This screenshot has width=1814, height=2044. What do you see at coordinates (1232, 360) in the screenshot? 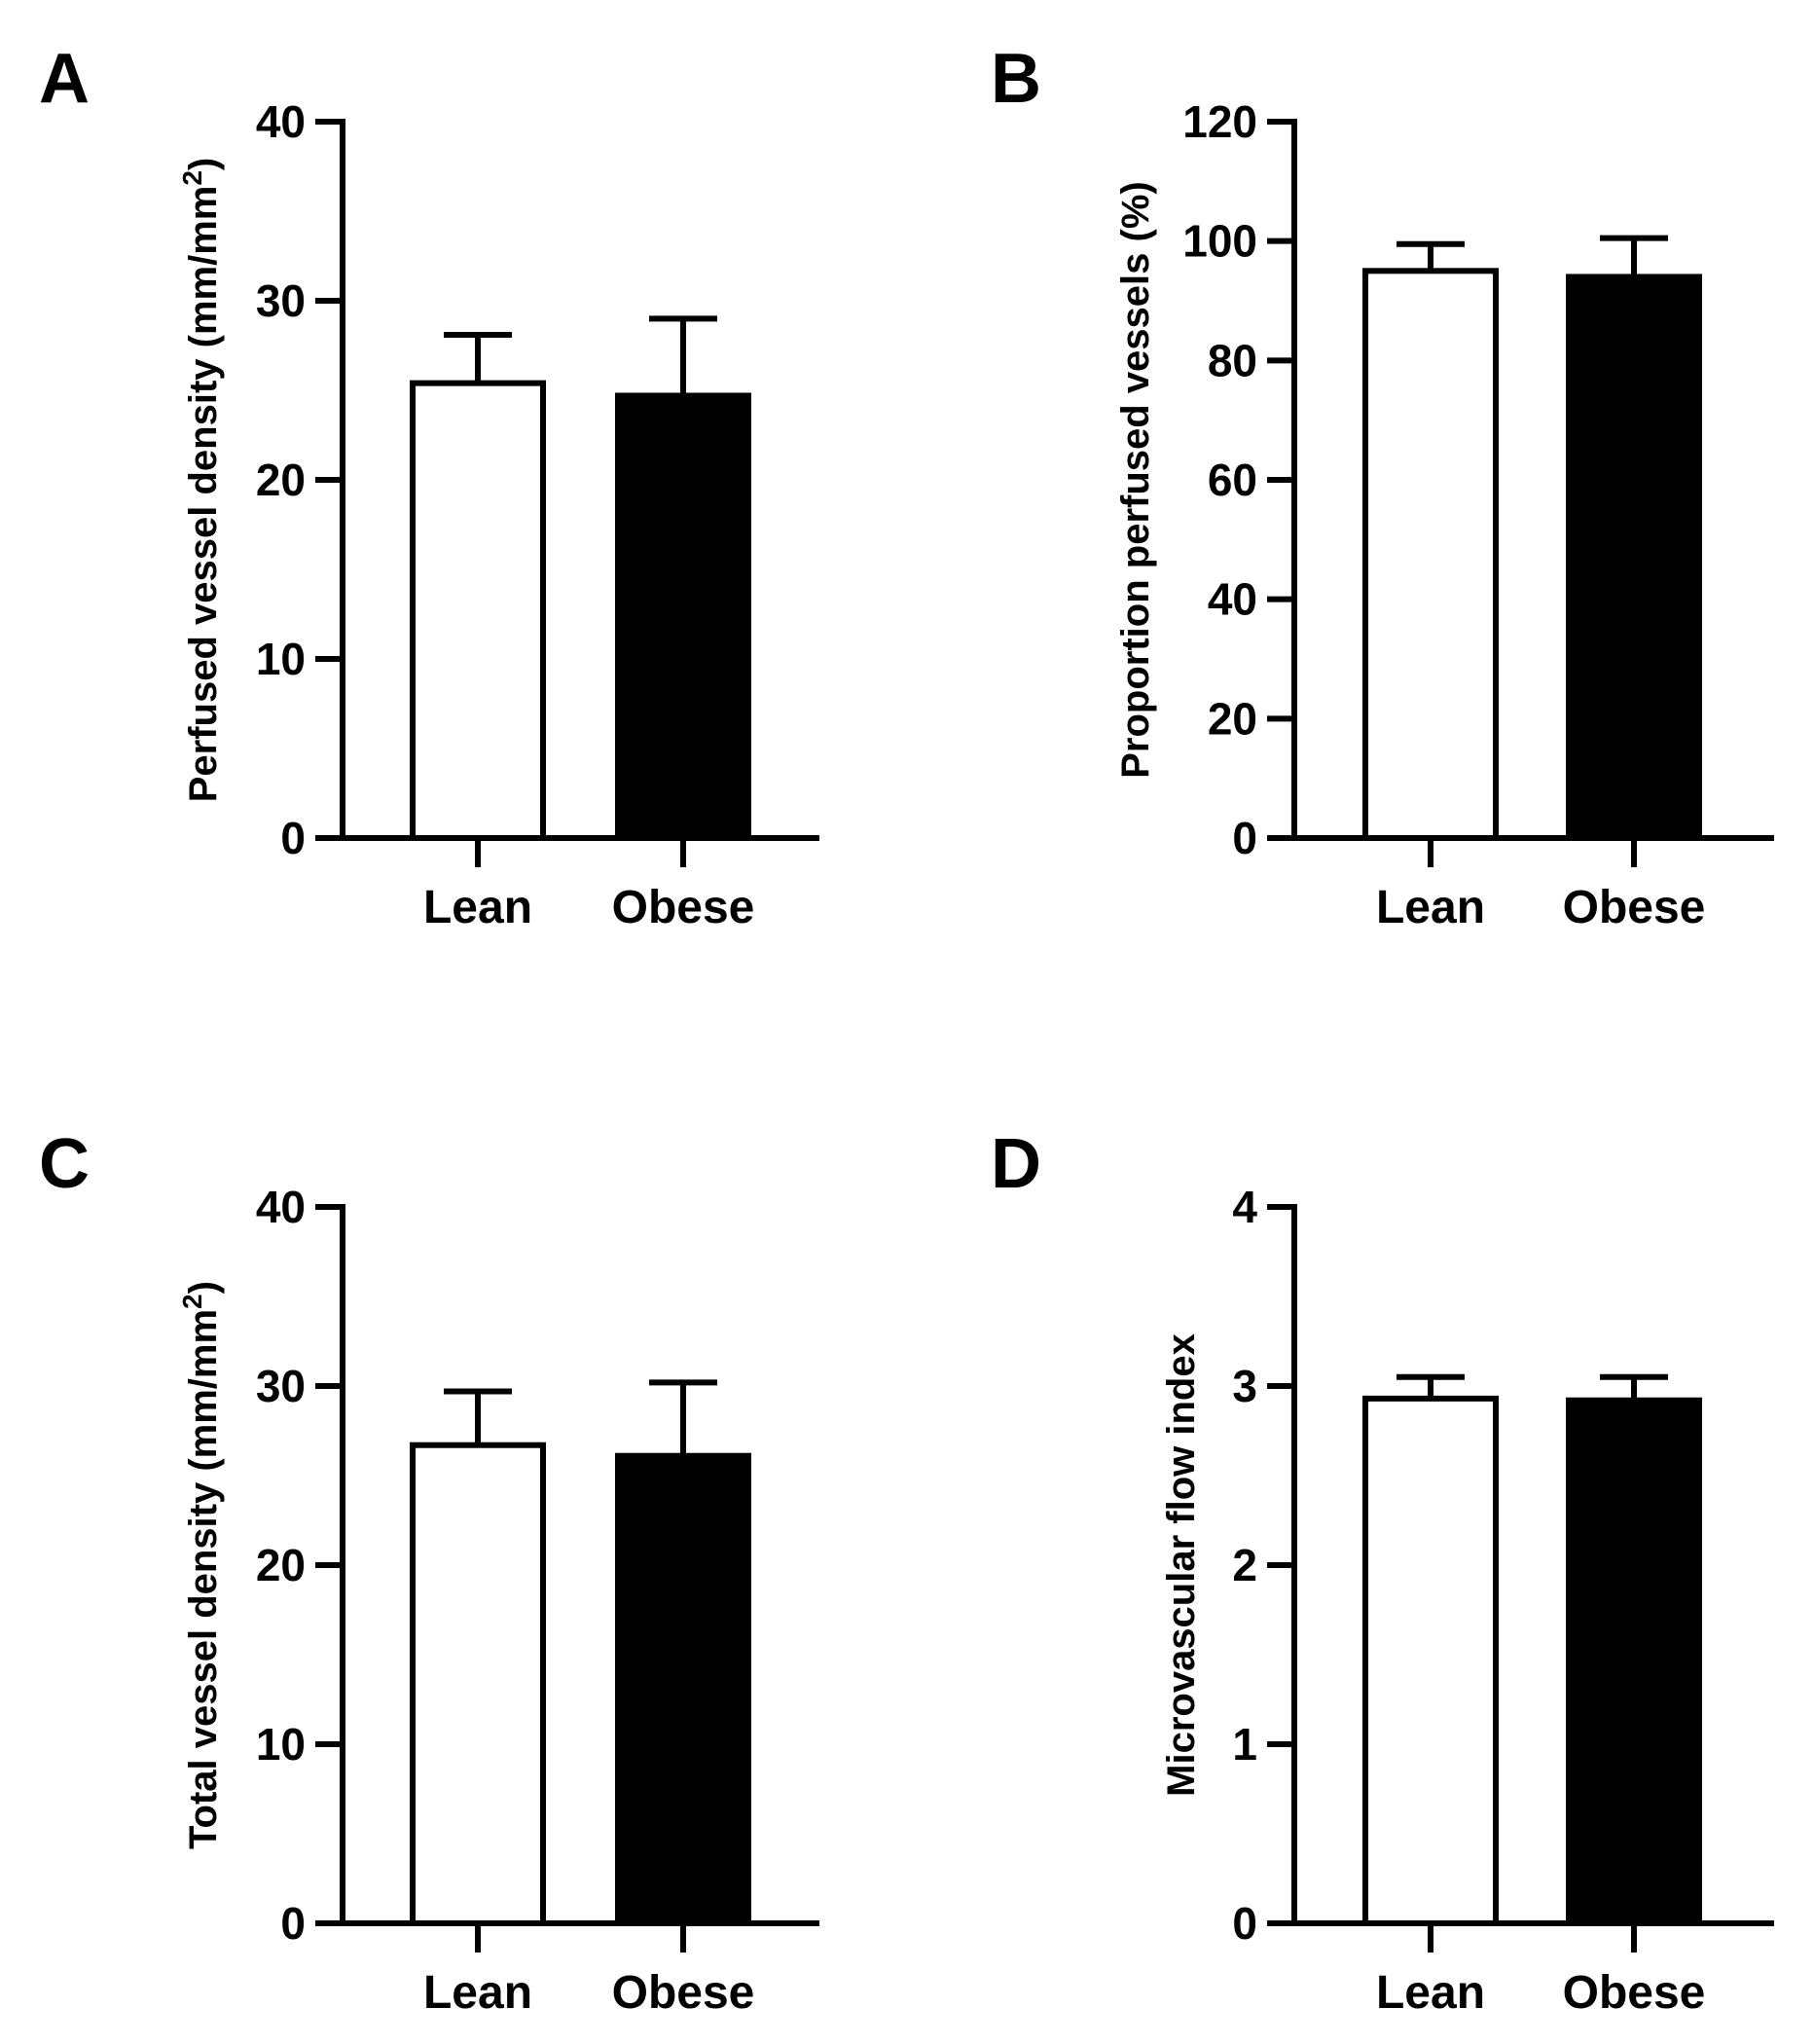
I see `y-tick-label: 80` at bounding box center [1232, 360].